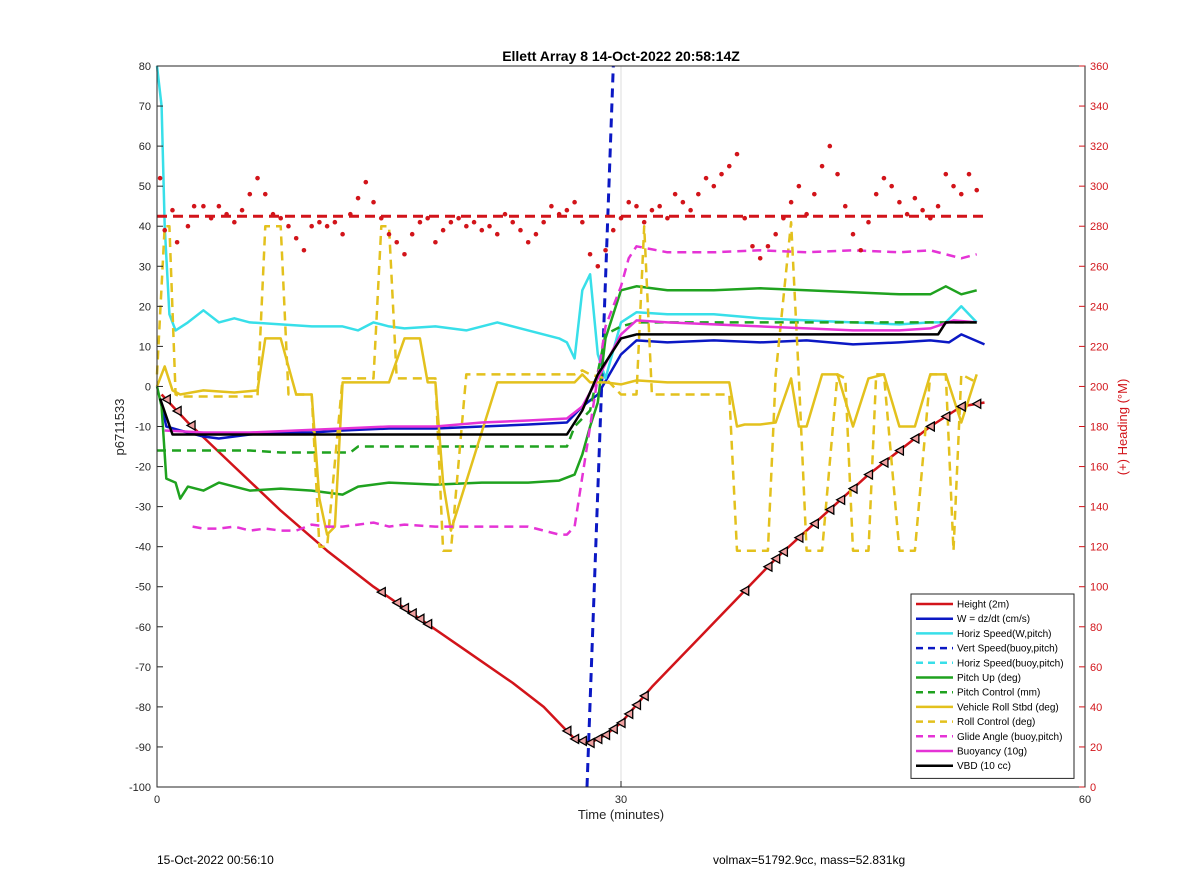 The width and height of the screenshot is (1200, 885). I want to click on x-axis: 0 30 60, so click(622, 793).